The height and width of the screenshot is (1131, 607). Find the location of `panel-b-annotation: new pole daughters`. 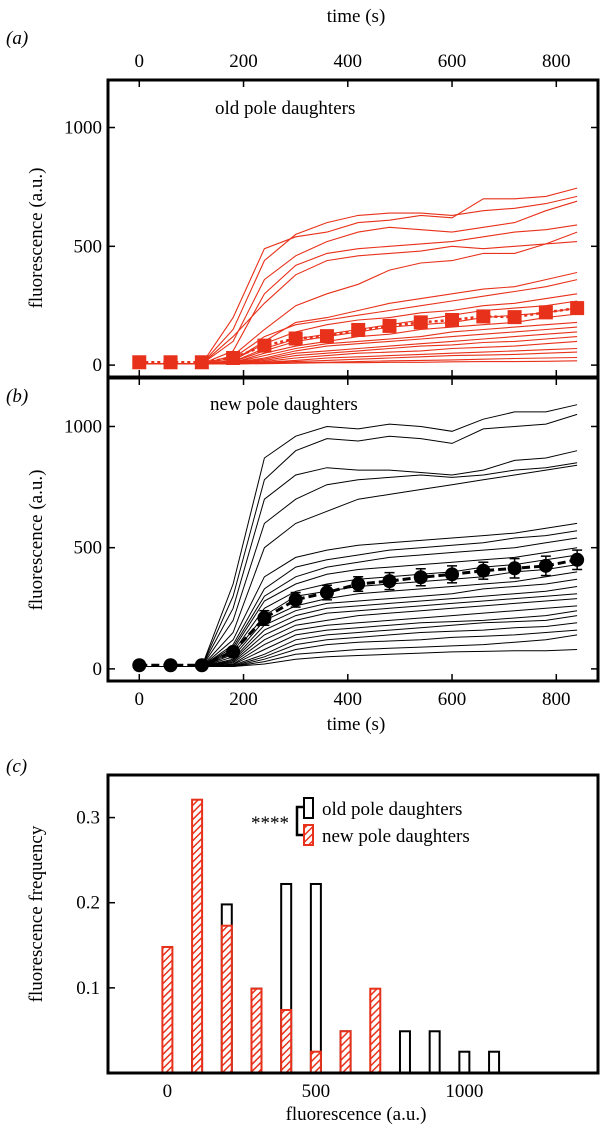

panel-b-annotation: new pole daughters is located at coordinates (284, 404).